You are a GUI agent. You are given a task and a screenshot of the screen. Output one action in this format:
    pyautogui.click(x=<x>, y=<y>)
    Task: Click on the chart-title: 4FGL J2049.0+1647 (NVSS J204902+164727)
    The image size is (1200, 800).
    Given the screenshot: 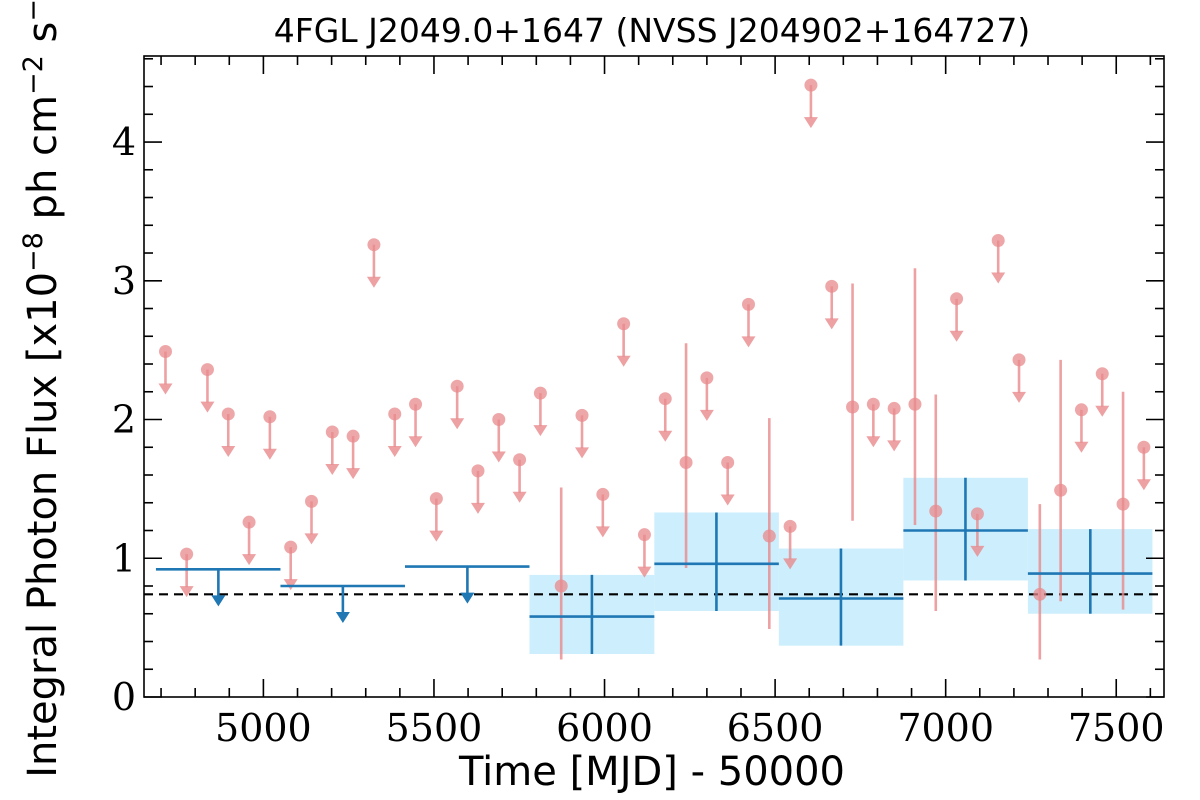 What is the action you would take?
    pyautogui.click(x=652, y=30)
    